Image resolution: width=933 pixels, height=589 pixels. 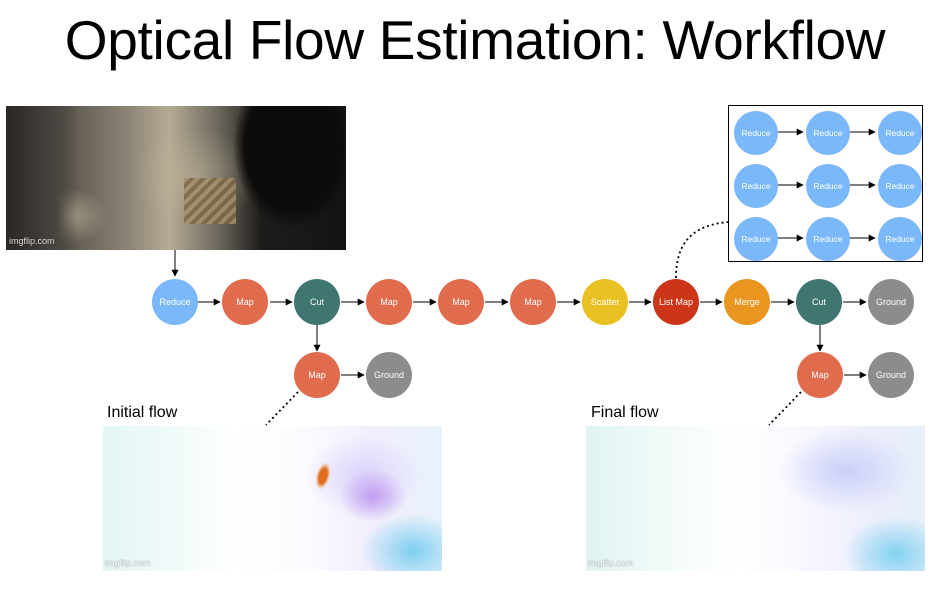 I want to click on final-flow-callout, so click(x=785, y=408).